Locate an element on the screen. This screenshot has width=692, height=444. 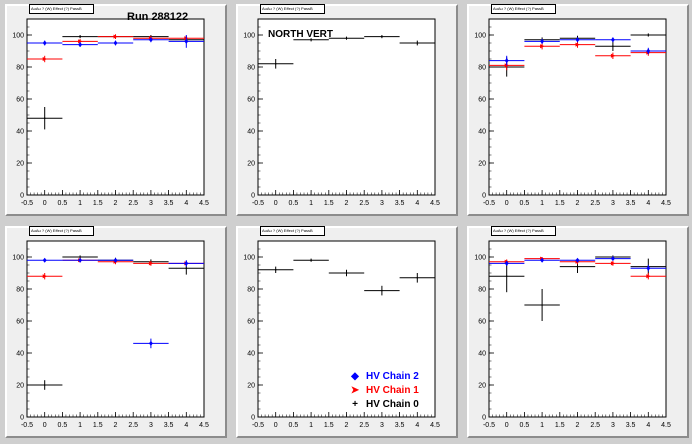
plus-marker-icon: + is located at coordinates (355, 404).